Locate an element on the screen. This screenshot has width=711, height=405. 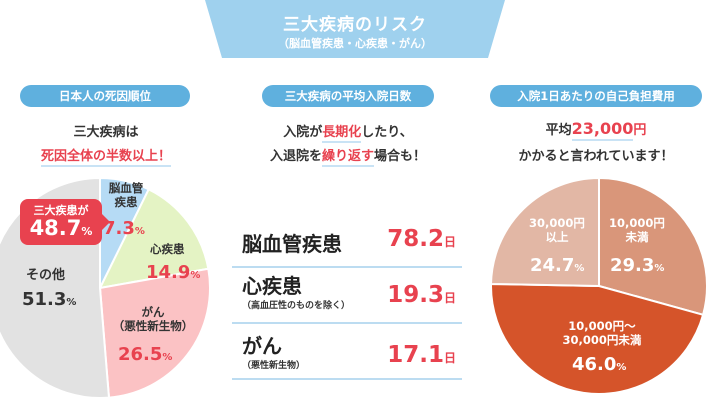
pie2-value-mid-num: 46.0 is located at coordinates (594, 364).